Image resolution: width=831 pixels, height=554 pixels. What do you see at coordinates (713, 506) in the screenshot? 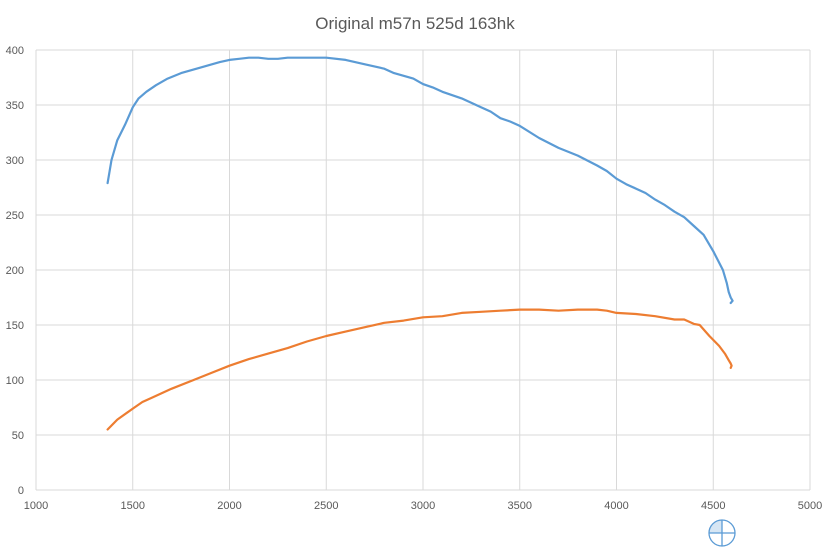
I see `x-tick-label: 4500` at bounding box center [713, 506].